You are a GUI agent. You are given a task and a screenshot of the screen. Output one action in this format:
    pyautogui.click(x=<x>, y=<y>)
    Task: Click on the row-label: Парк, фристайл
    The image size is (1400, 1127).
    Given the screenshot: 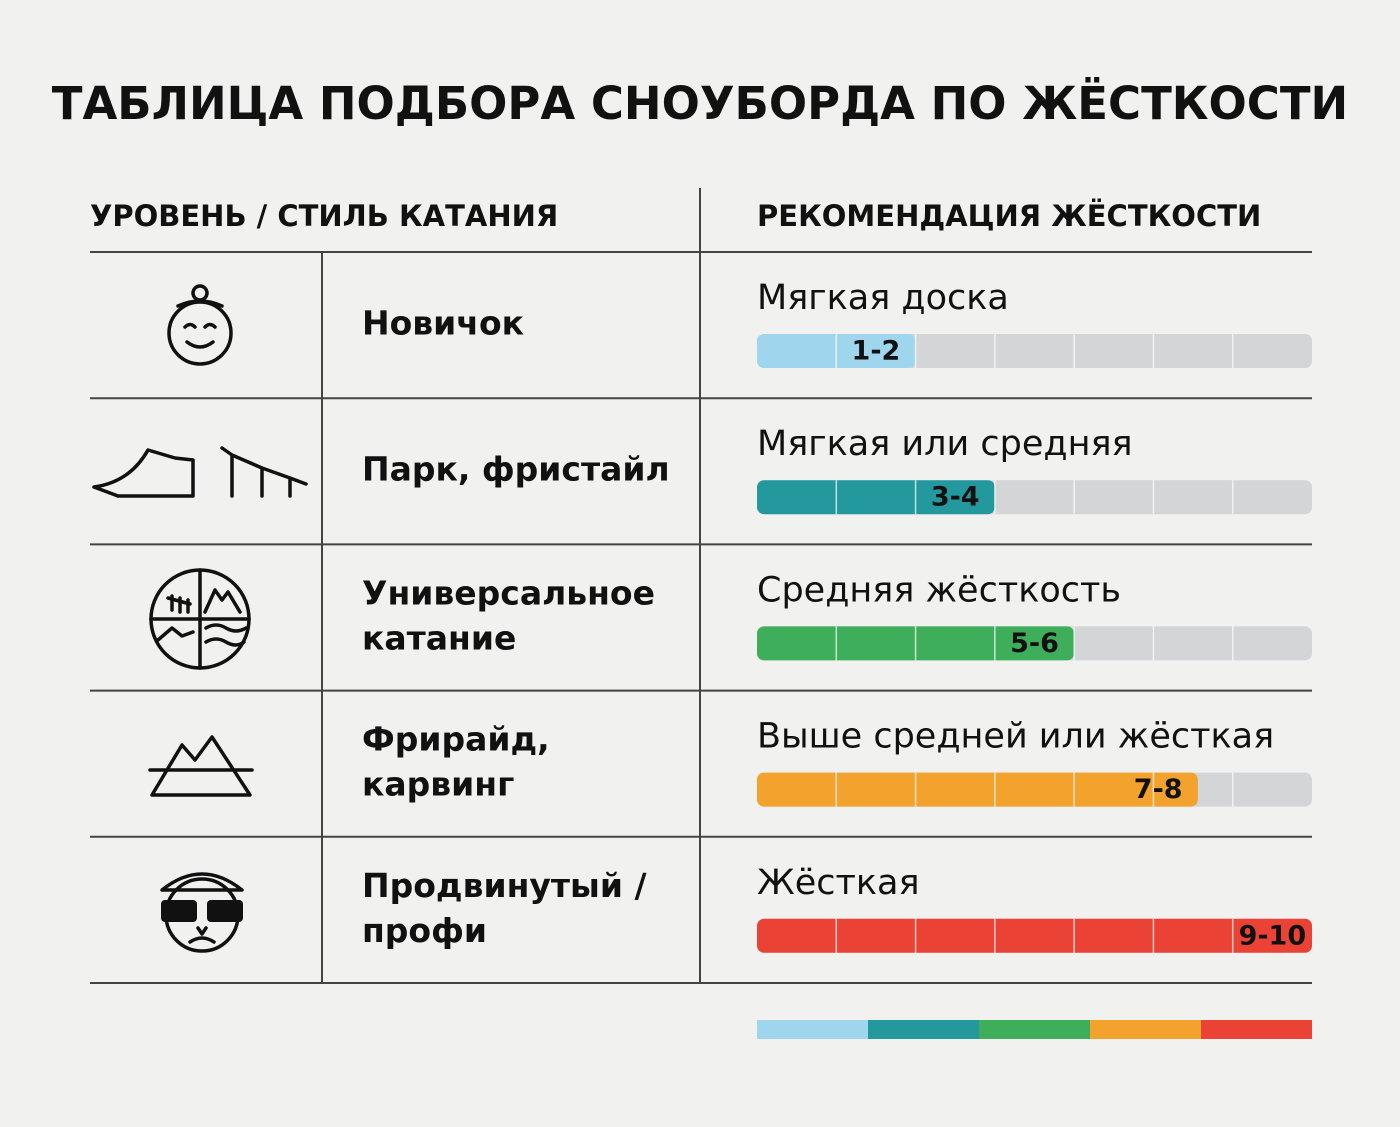 What is the action you would take?
    pyautogui.click(x=516, y=469)
    